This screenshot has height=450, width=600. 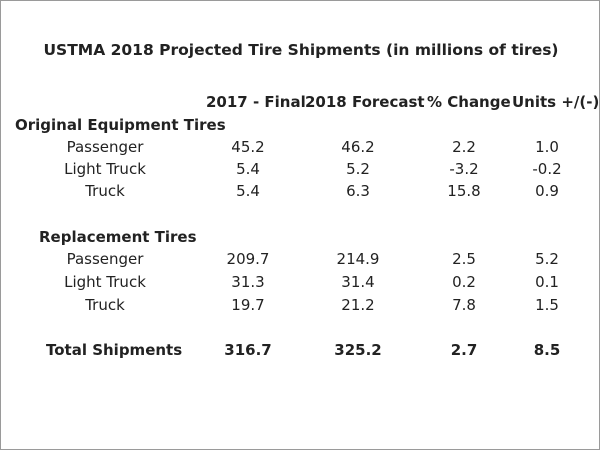 I want to click on column-header-percent-change: % Change, so click(x=469, y=102).